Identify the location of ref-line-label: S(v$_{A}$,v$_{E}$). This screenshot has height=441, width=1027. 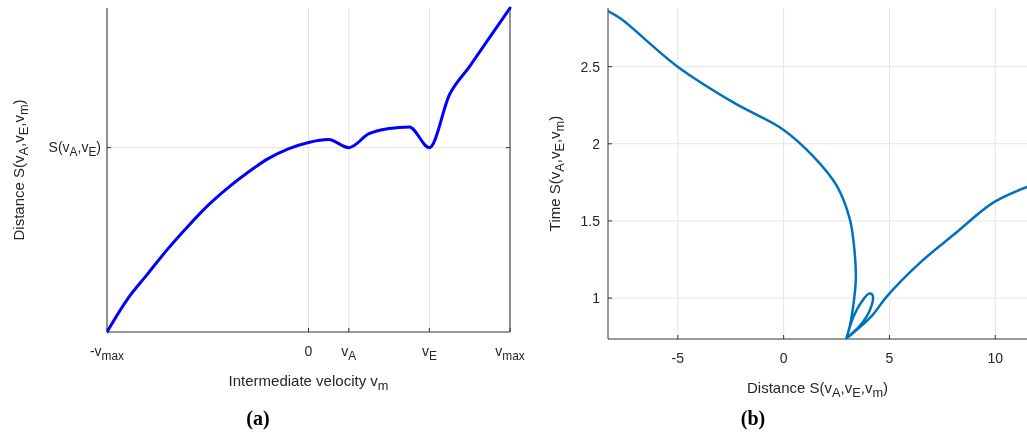
(74, 148).